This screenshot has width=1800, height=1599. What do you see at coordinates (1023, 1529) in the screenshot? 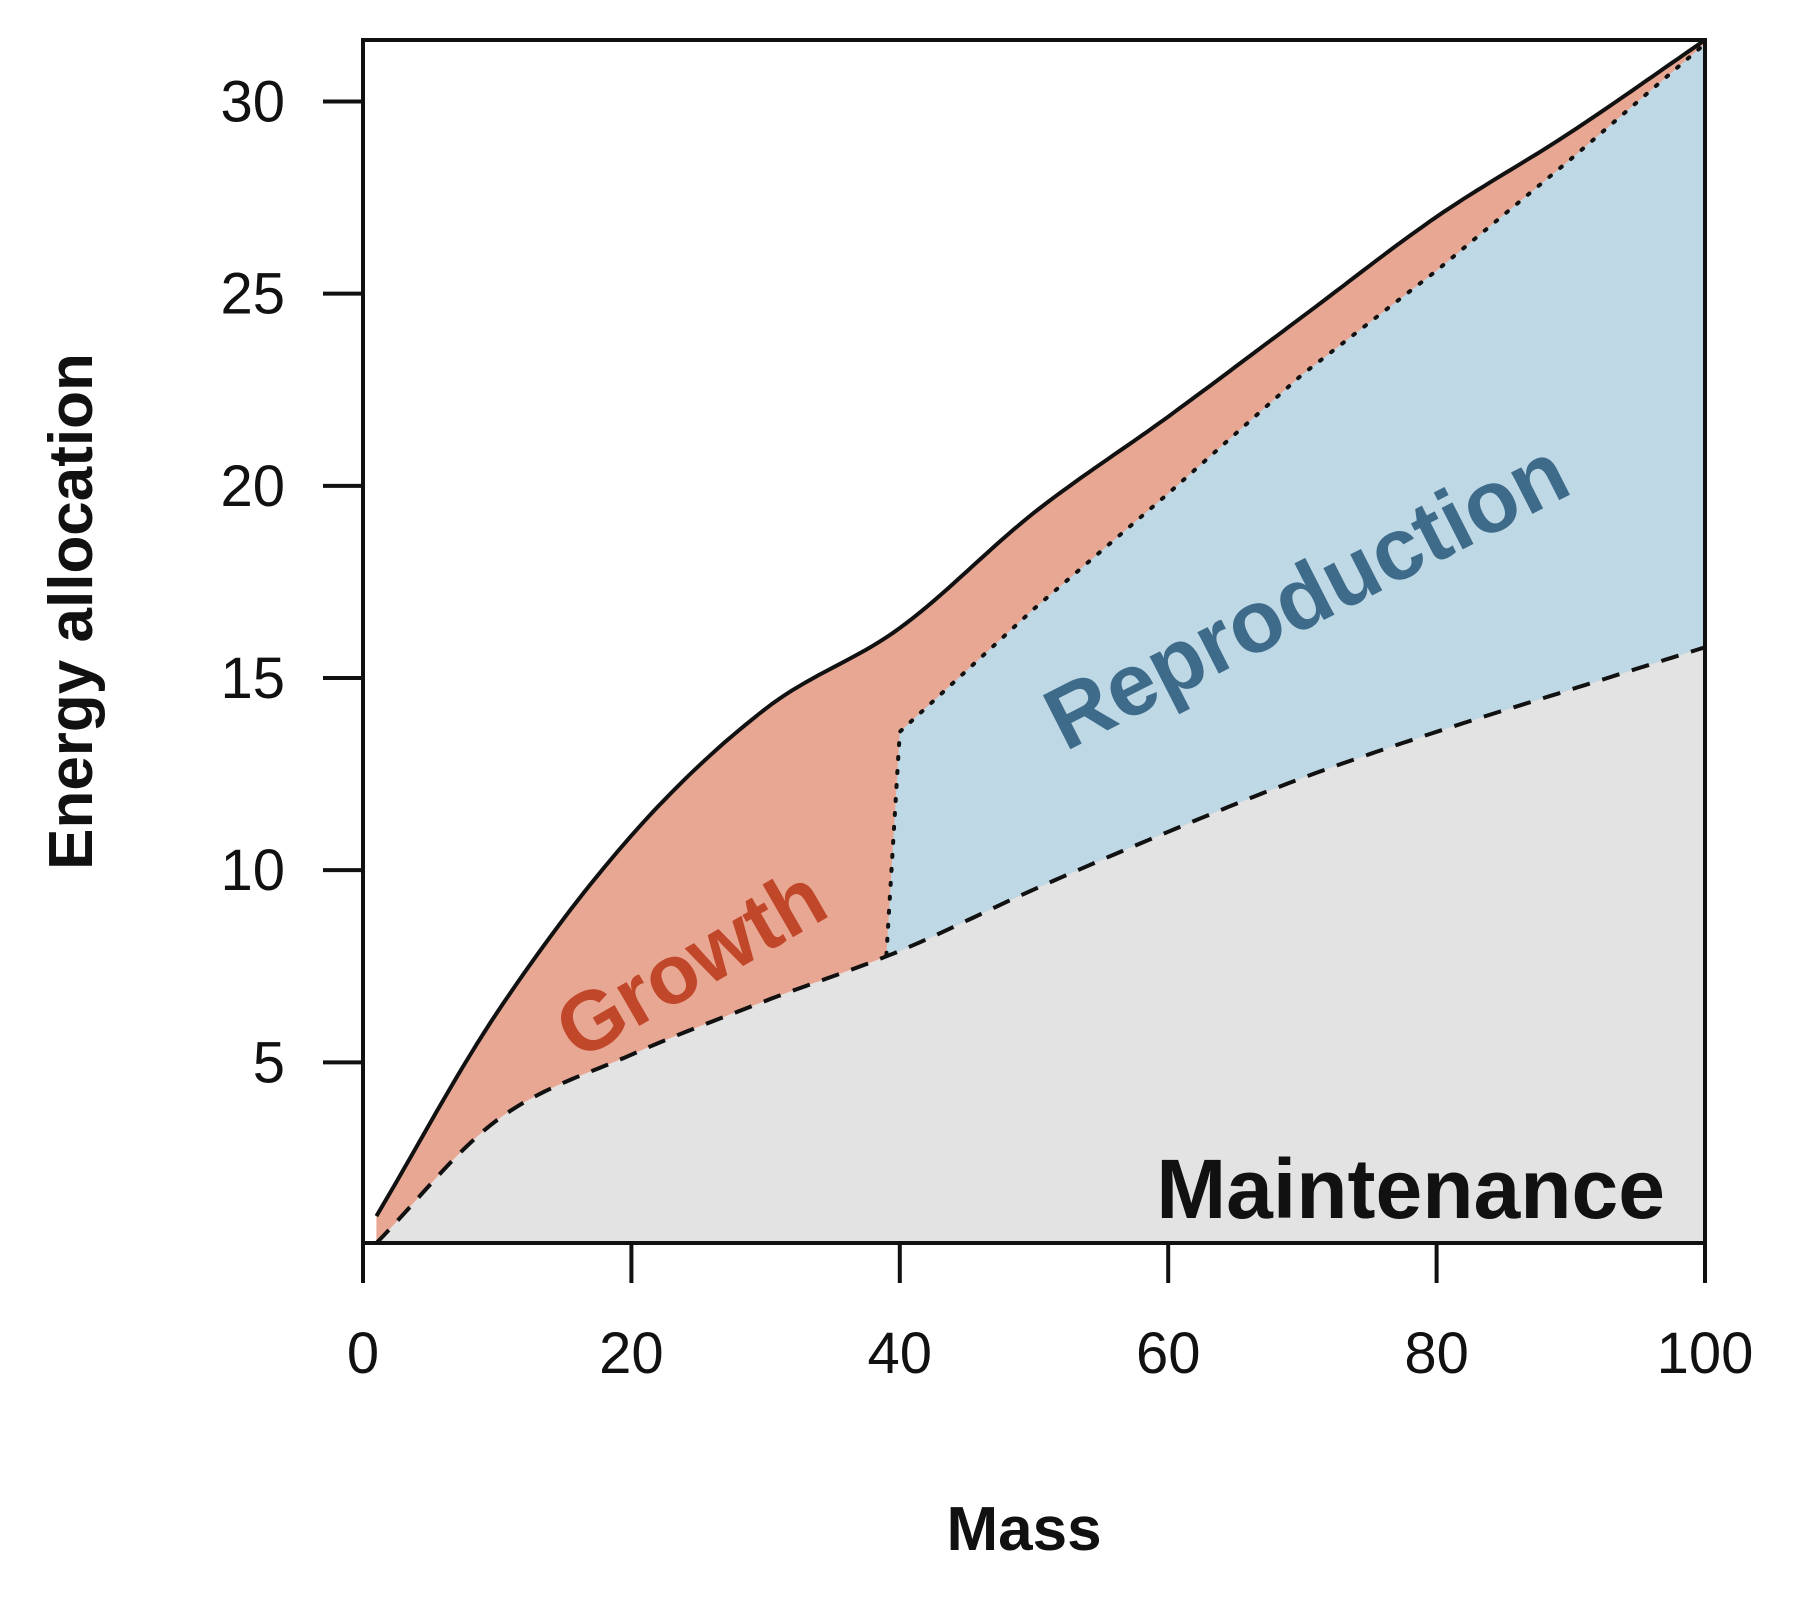
I see `x-axis-title: Mass` at bounding box center [1023, 1529].